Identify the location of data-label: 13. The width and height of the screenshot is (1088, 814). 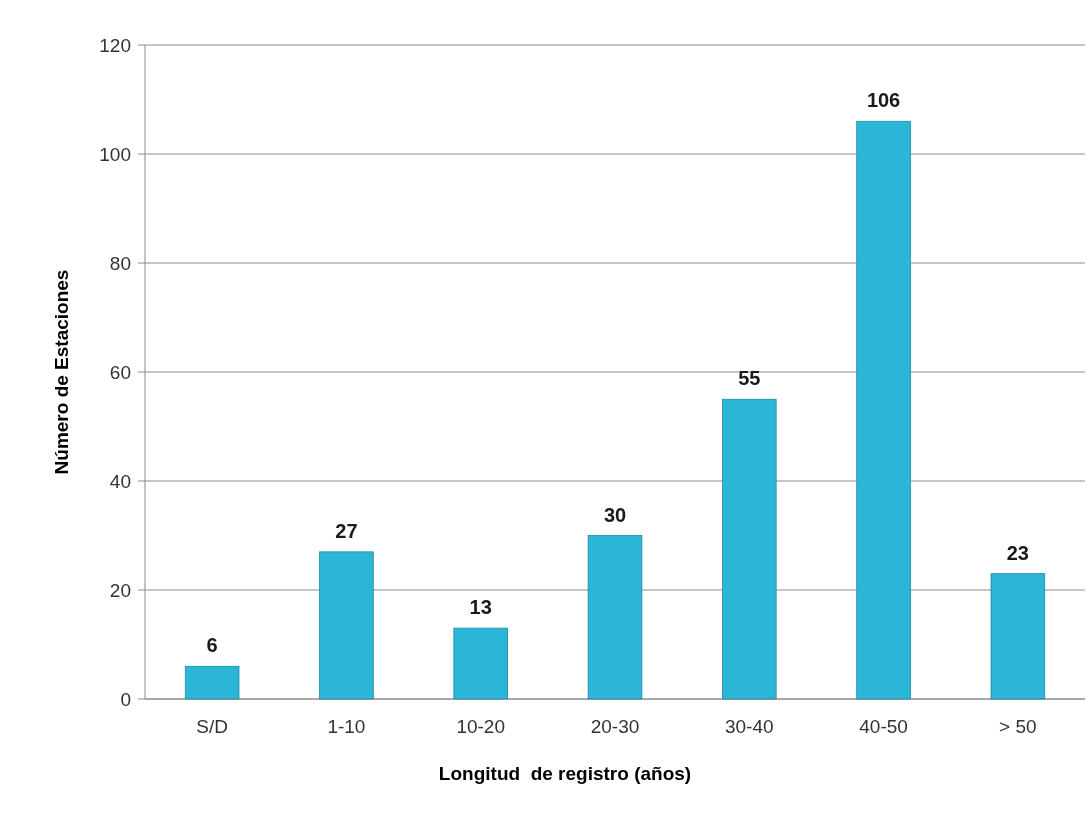
(480, 607).